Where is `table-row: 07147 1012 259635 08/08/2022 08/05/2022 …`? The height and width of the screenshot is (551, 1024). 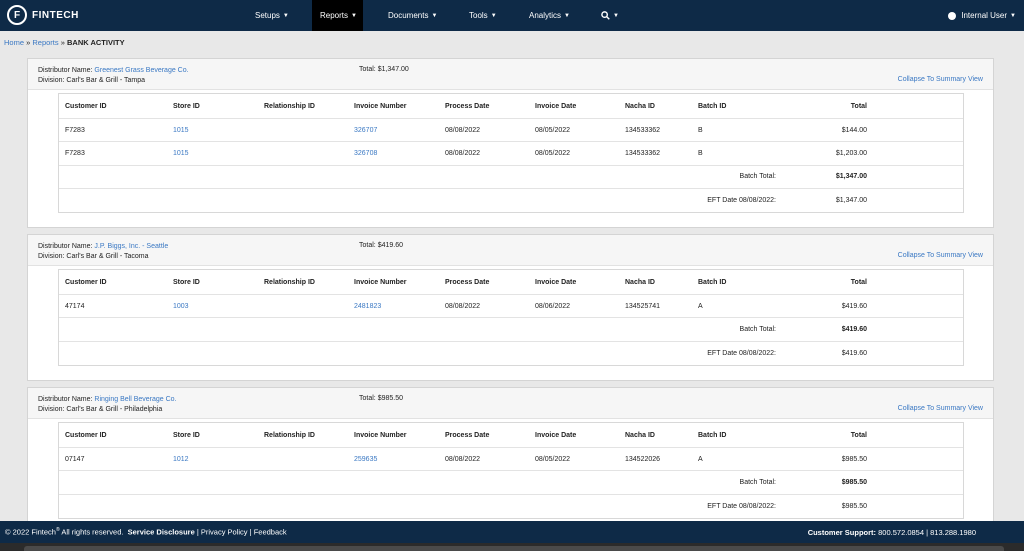 table-row: 07147 1012 259635 08/08/2022 08/05/2022 … is located at coordinates (511, 460).